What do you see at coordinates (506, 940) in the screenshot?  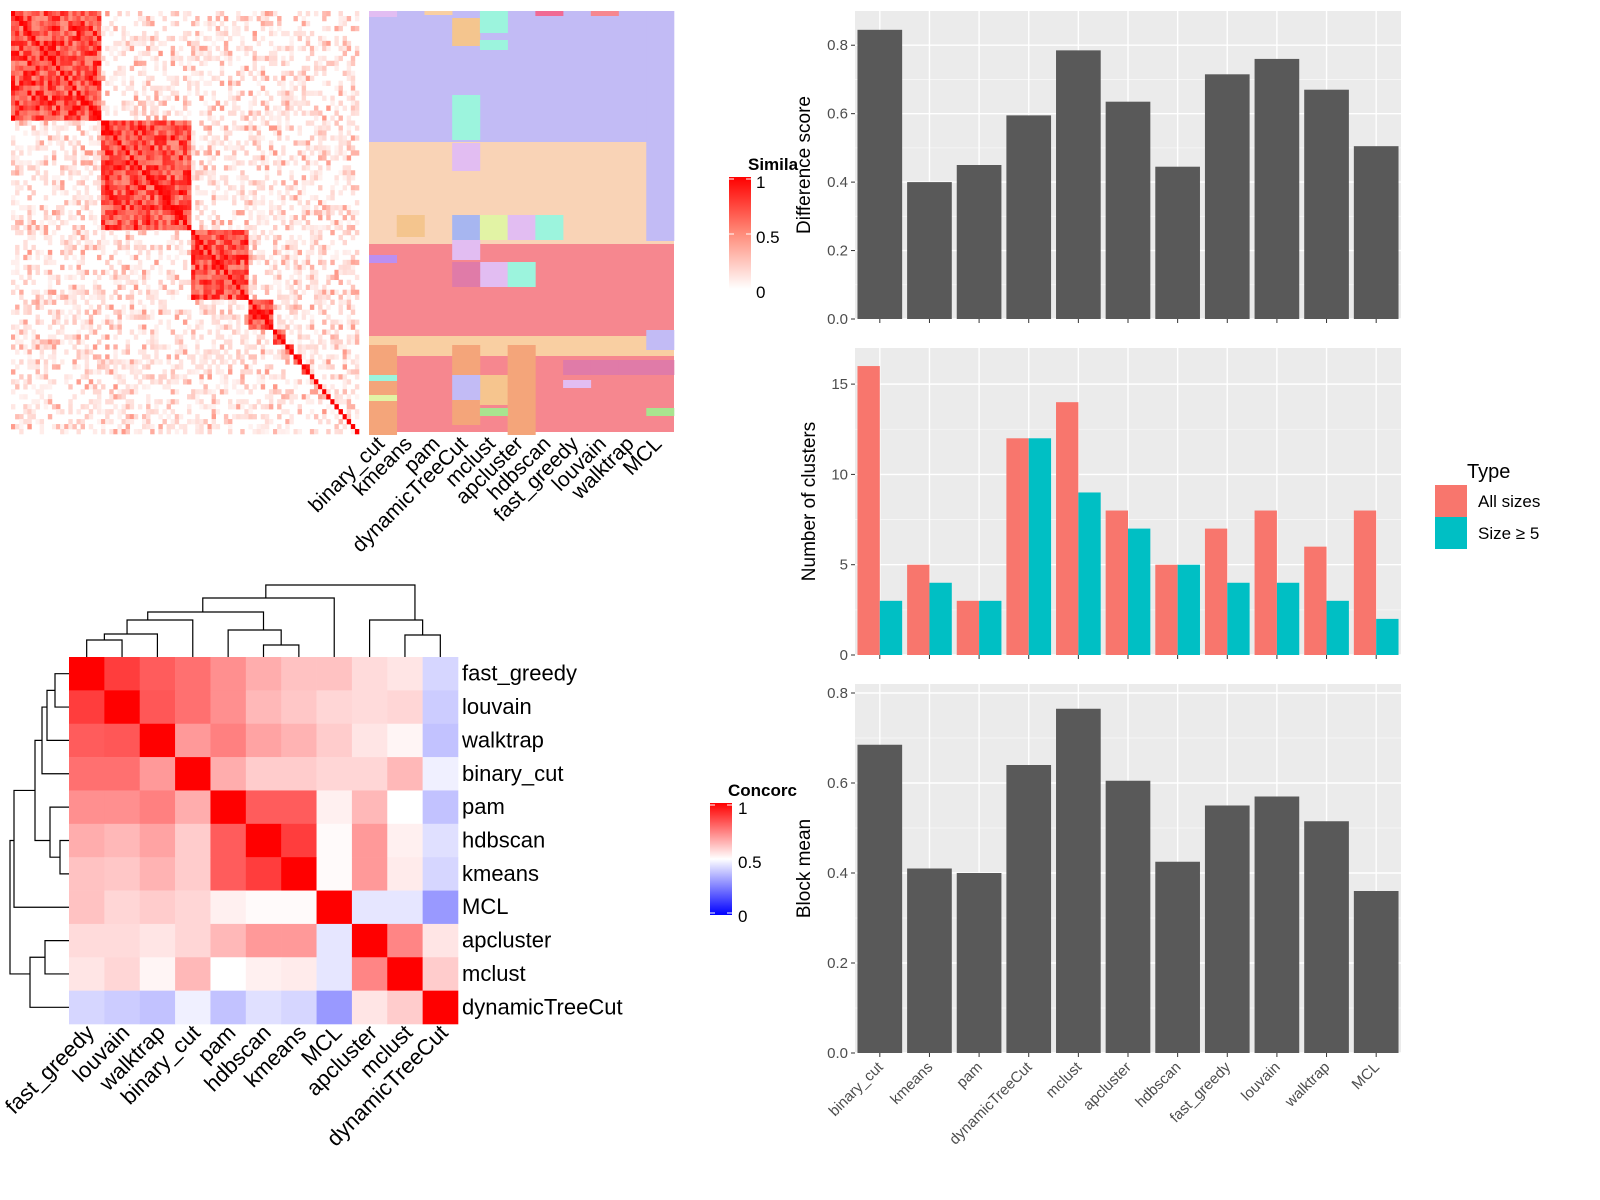 I see `concordance-row-label: apcluster` at bounding box center [506, 940].